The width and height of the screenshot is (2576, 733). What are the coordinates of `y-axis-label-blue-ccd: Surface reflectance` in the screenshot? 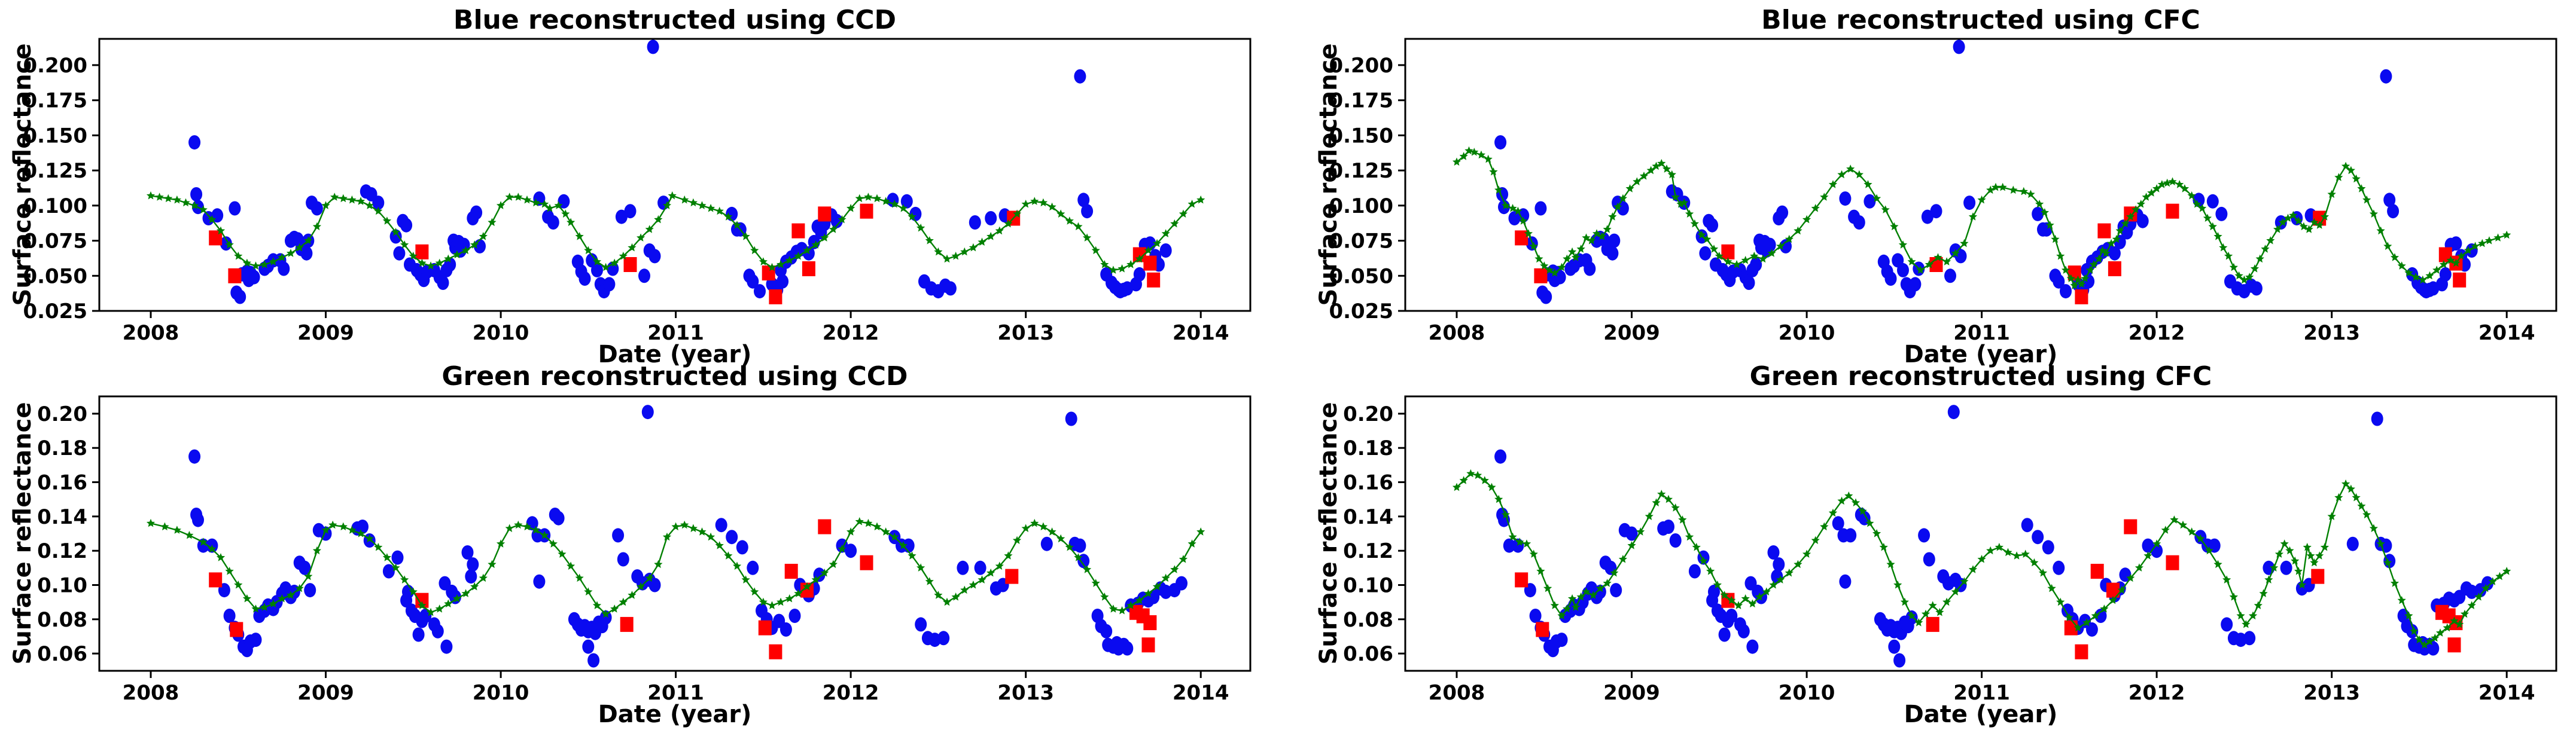 It's located at (22, 175).